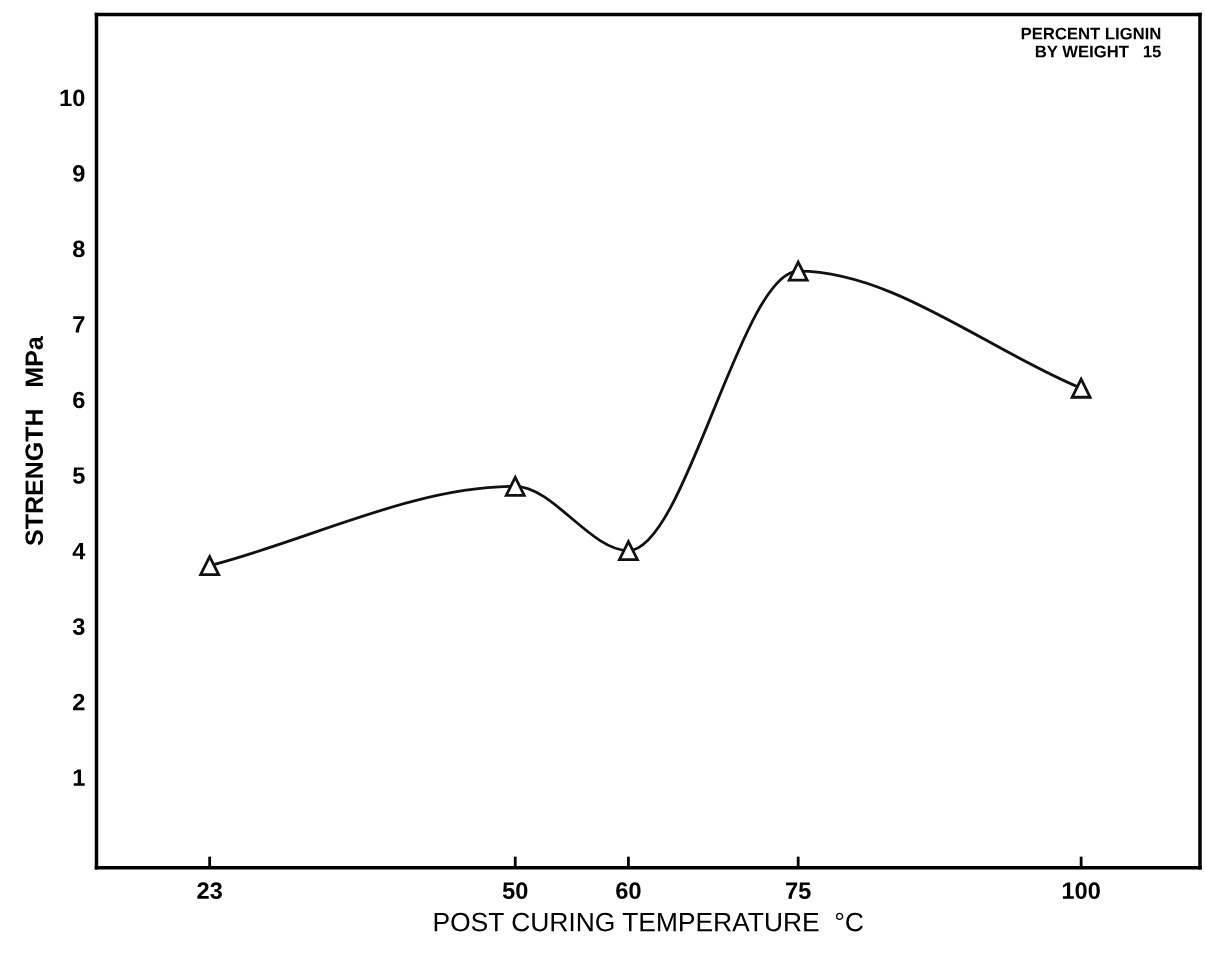  Describe the element at coordinates (209, 891) in the screenshot. I see `x-tick-label: 23` at that location.